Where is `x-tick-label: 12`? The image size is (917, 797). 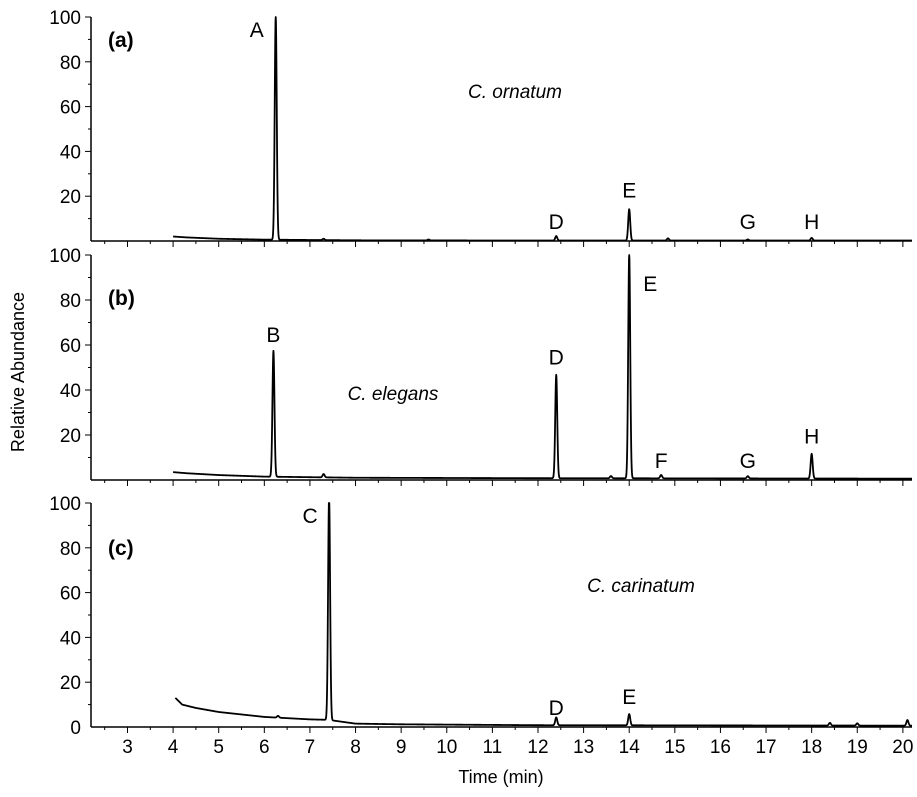
x-tick-label: 12 is located at coordinates (537, 747).